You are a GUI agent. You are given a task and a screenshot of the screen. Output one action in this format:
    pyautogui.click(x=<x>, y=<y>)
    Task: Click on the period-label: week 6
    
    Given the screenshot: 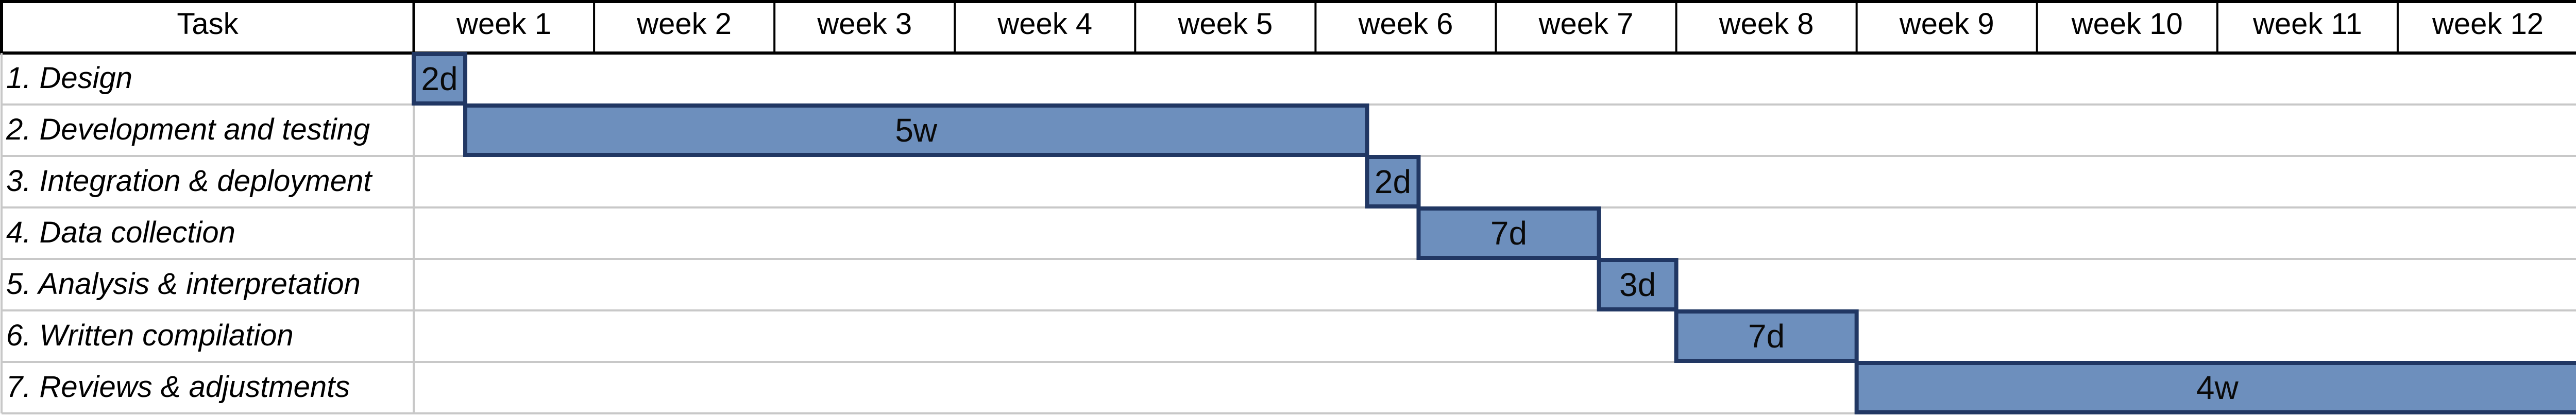 What is the action you would take?
    pyautogui.click(x=1405, y=24)
    